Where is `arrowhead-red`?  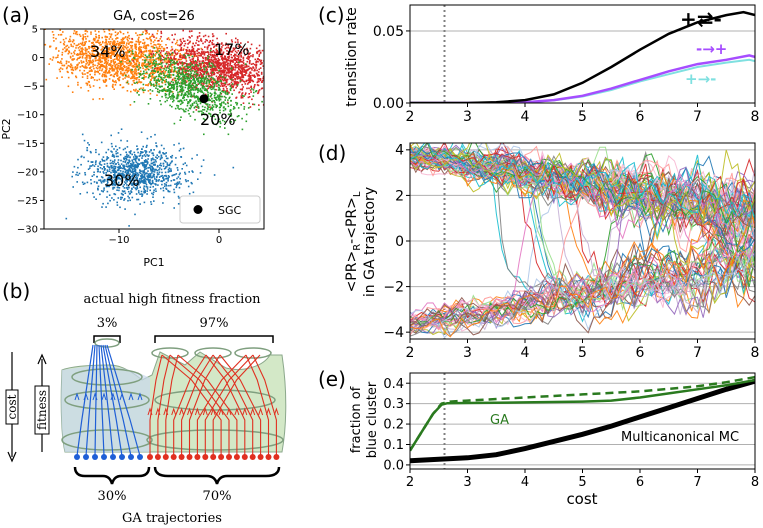
arrowhead-red is located at coordinates (245, 411).